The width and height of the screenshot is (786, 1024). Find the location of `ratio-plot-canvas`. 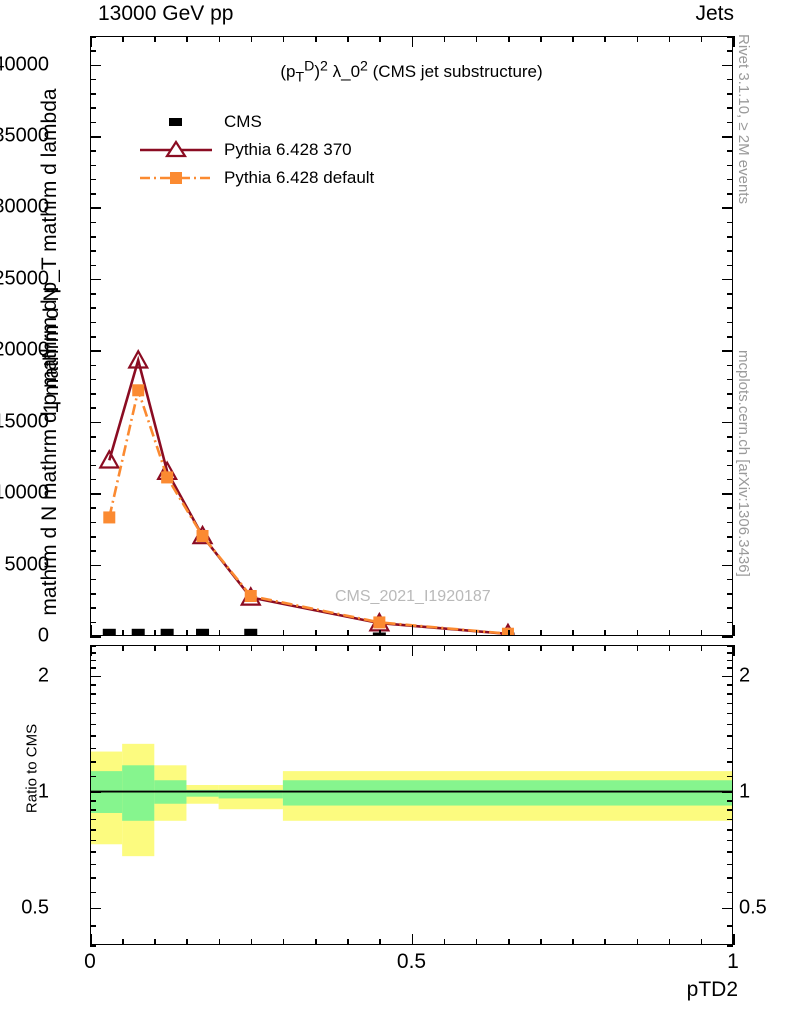

ratio-plot-canvas is located at coordinates (411, 800).